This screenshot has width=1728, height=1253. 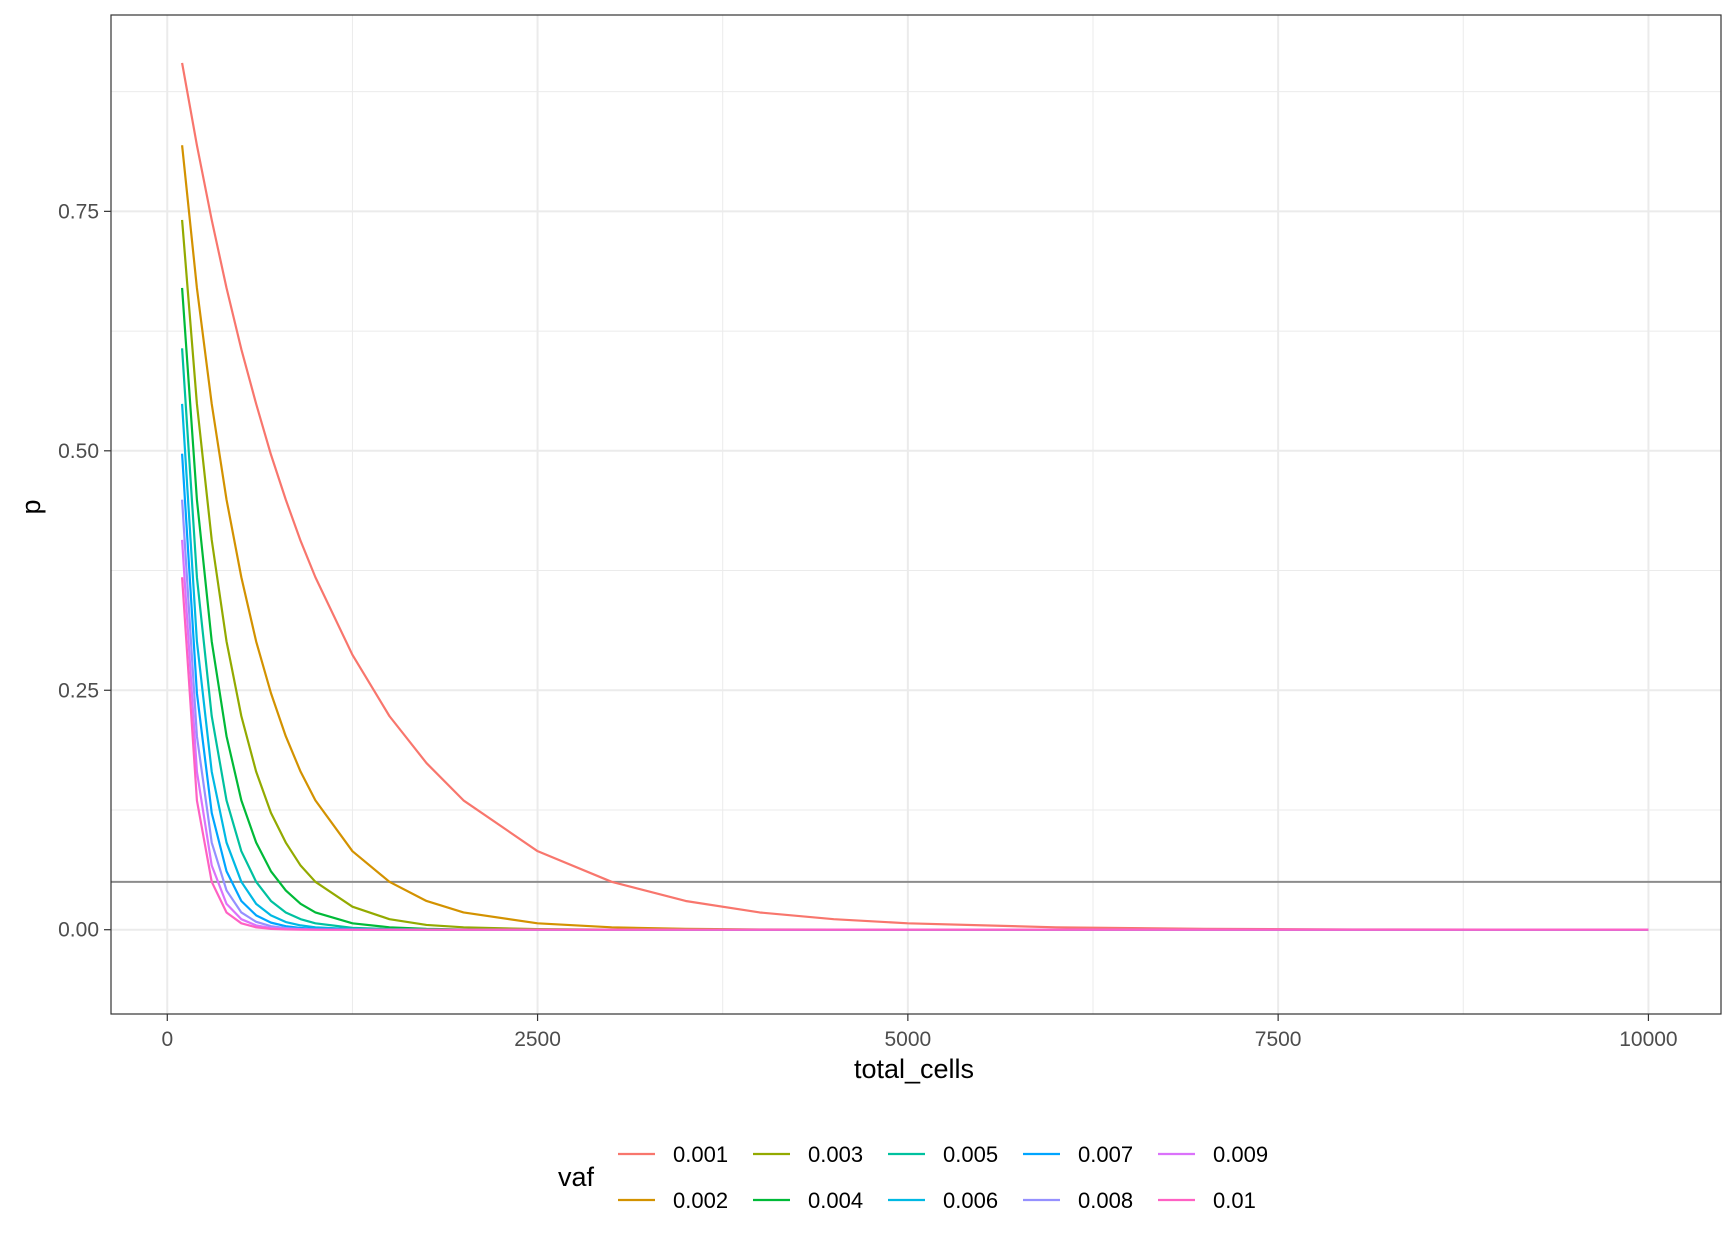 I want to click on y-axis-title: p, so click(x=31, y=506).